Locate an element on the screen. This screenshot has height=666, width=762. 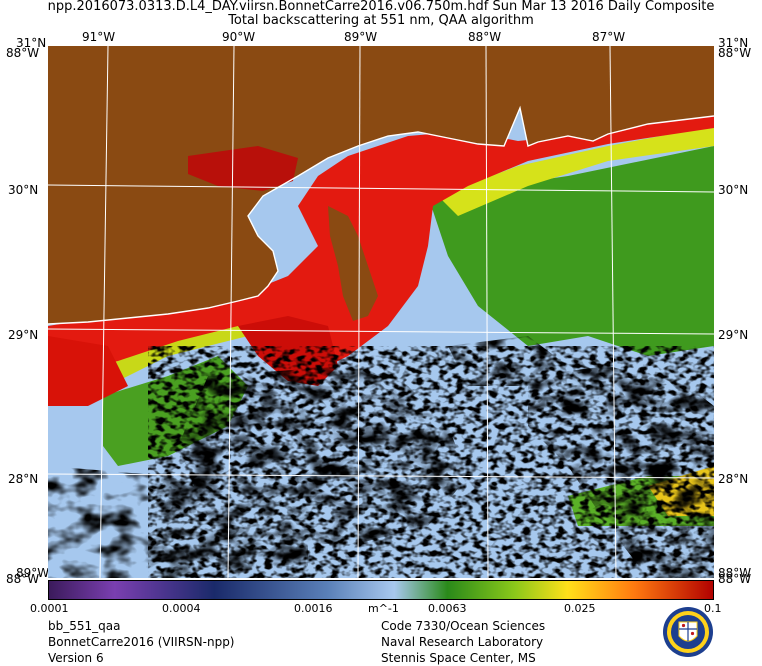
yellow-band-east is located at coordinates (576, 171).